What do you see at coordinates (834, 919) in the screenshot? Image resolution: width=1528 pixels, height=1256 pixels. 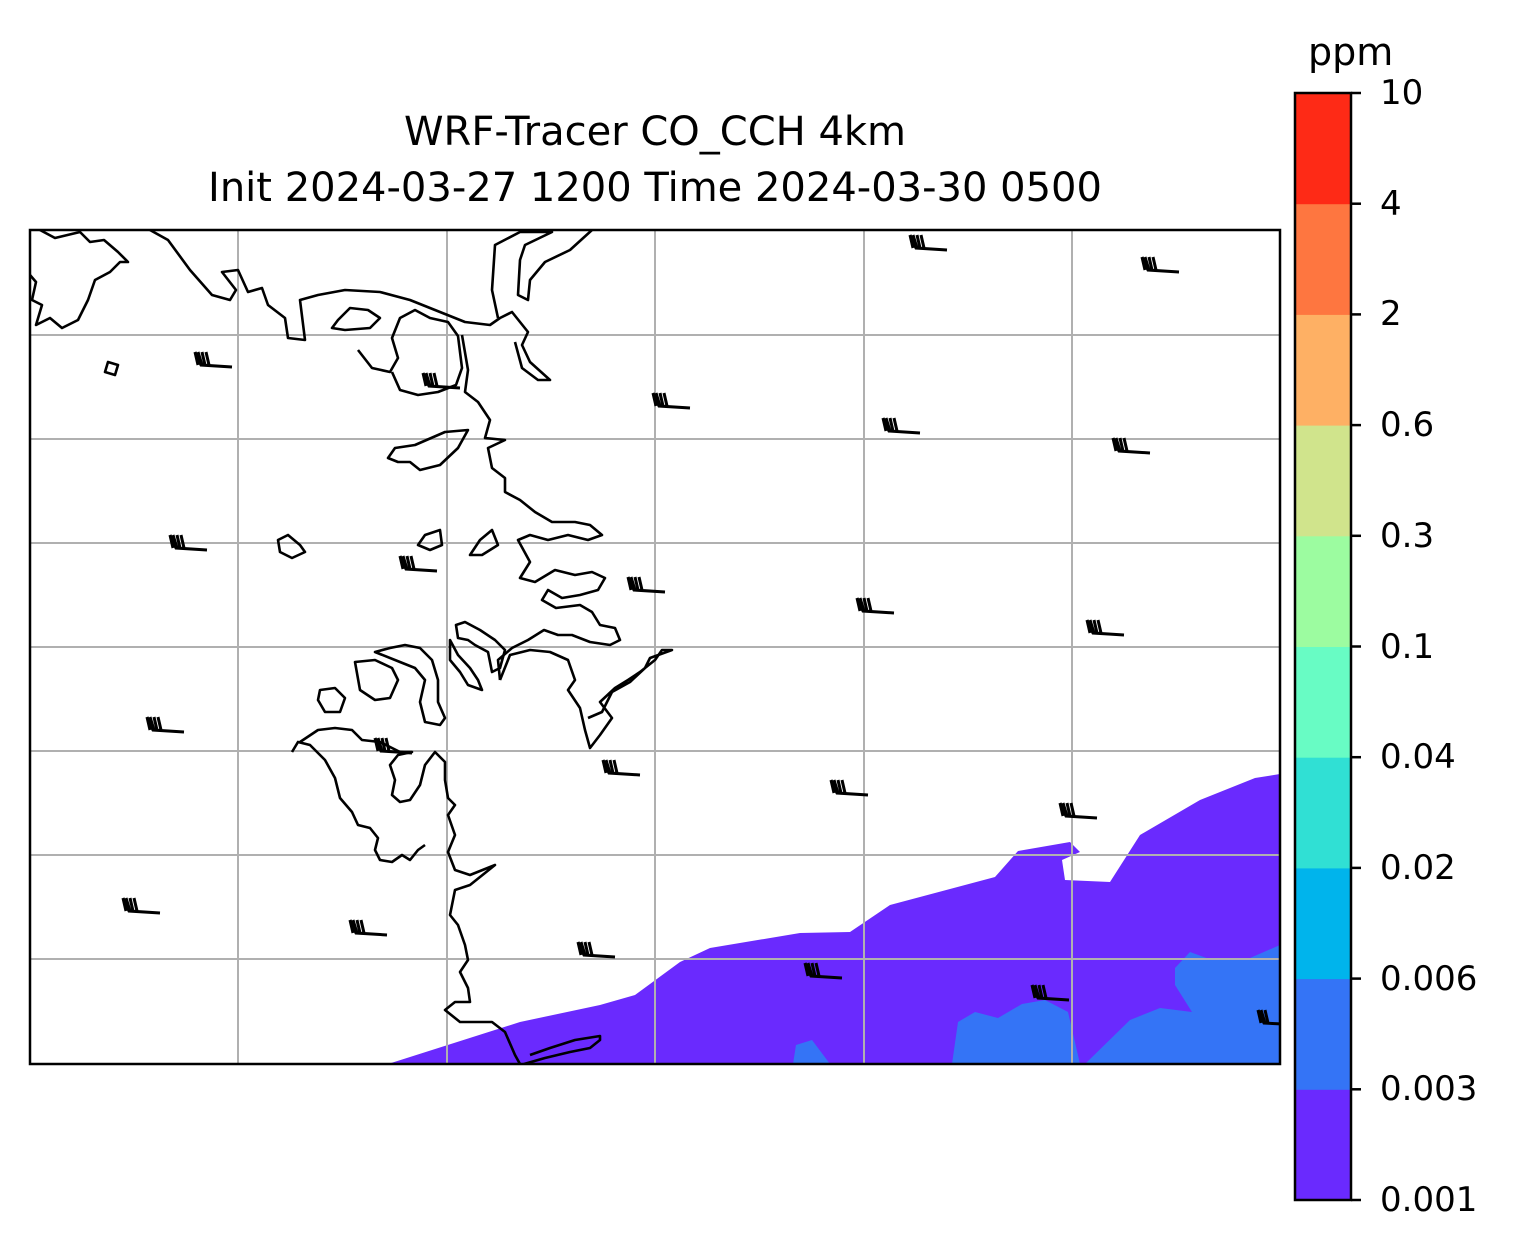 I see `tracer-region-0.001` at bounding box center [834, 919].